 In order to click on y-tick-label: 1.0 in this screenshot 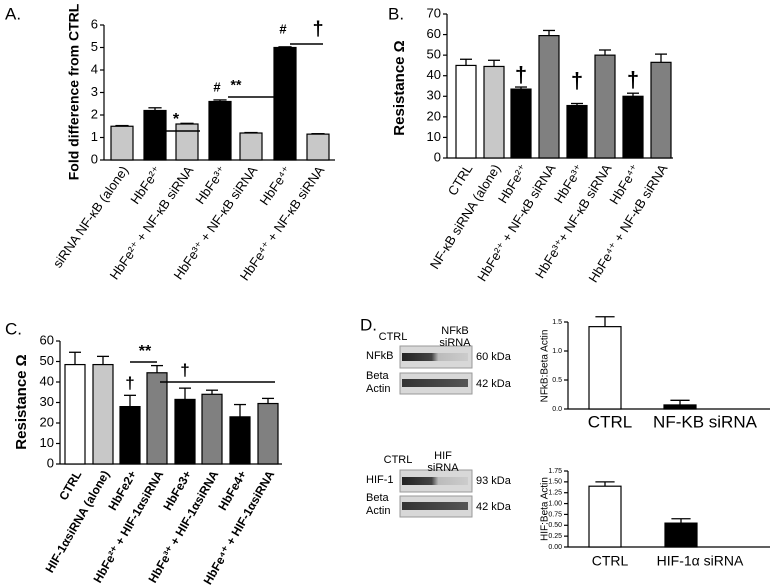, I will do `click(557, 351)`.